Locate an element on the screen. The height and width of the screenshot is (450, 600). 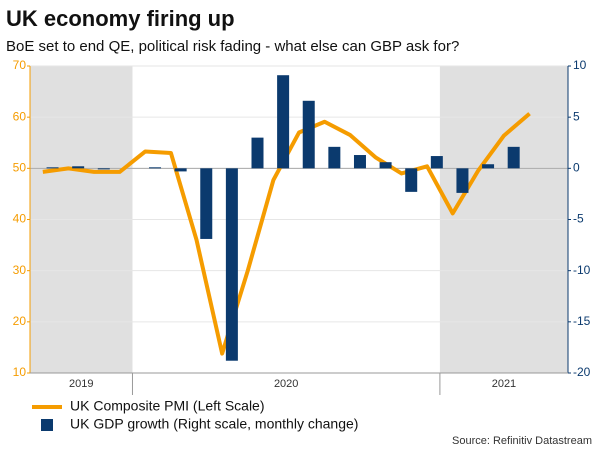
x-group-label: 2021 is located at coordinates (504, 384).